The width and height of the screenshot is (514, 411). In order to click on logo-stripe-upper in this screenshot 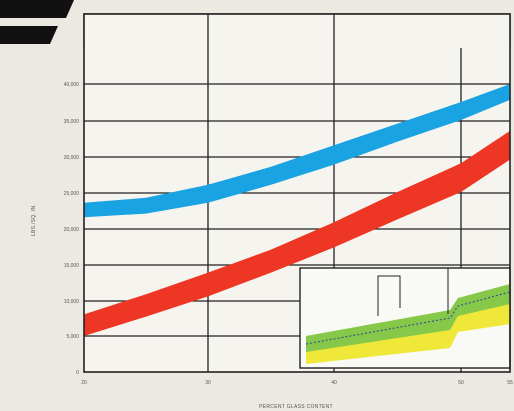, I will do `click(37, 9)`.